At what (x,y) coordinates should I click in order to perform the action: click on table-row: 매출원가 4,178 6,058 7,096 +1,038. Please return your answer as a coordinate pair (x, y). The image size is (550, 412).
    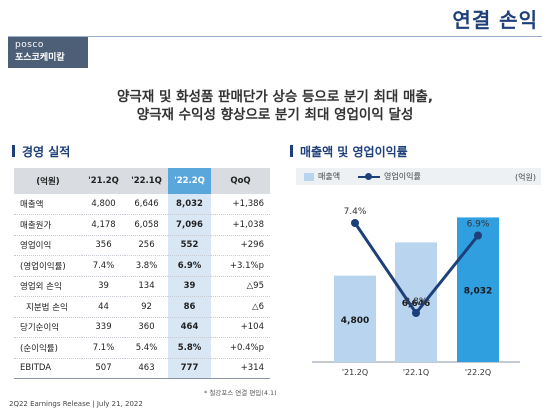
    Looking at the image, I should click on (142, 225).